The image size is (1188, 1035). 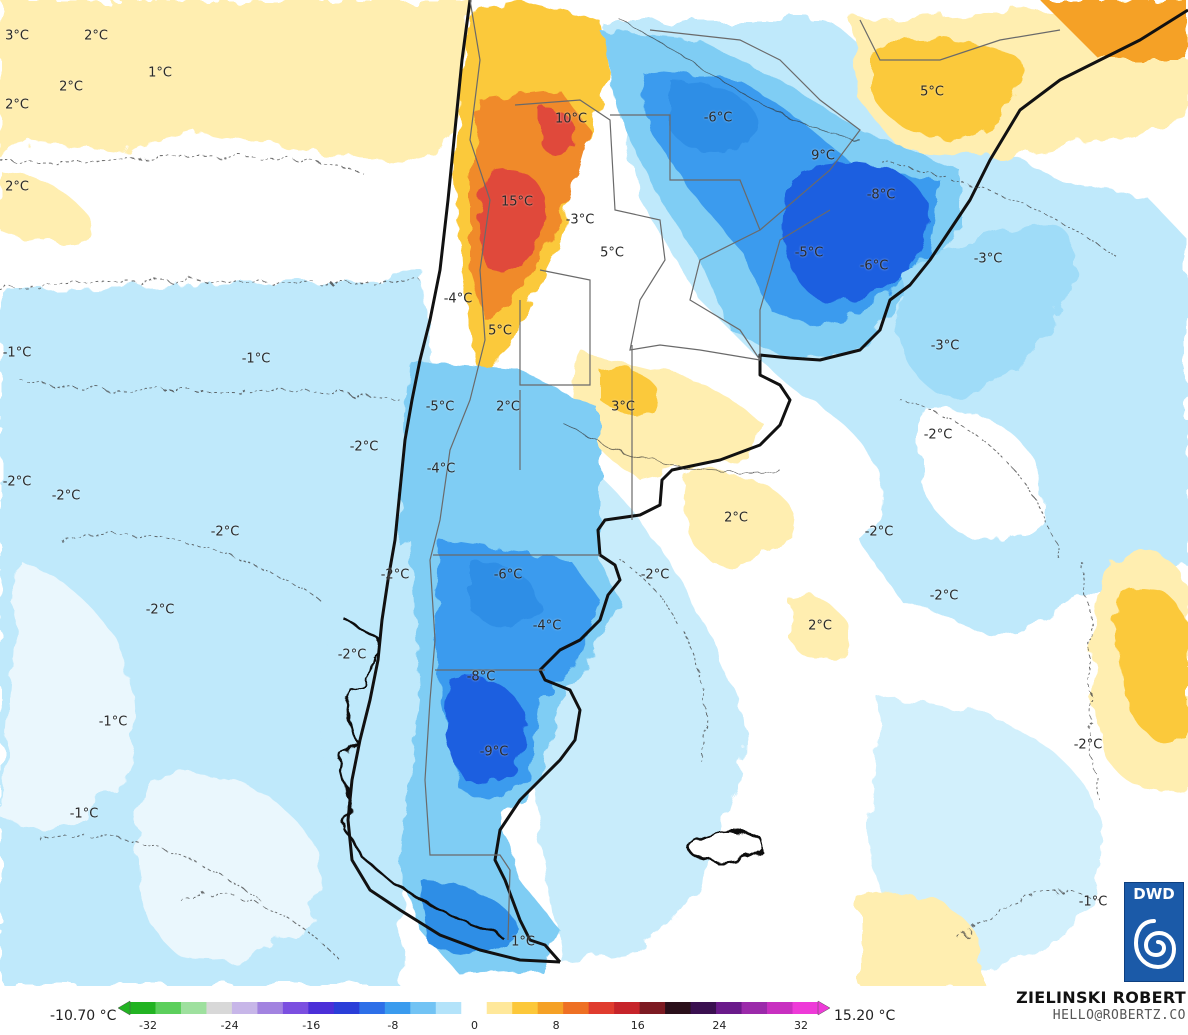 I want to click on colorbar-tick-label: 8, so click(x=556, y=1025).